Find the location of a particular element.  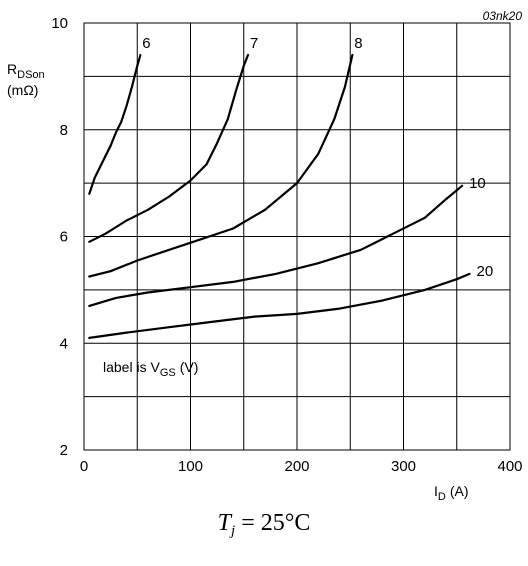

curve-label-6: 6 is located at coordinates (146, 43).